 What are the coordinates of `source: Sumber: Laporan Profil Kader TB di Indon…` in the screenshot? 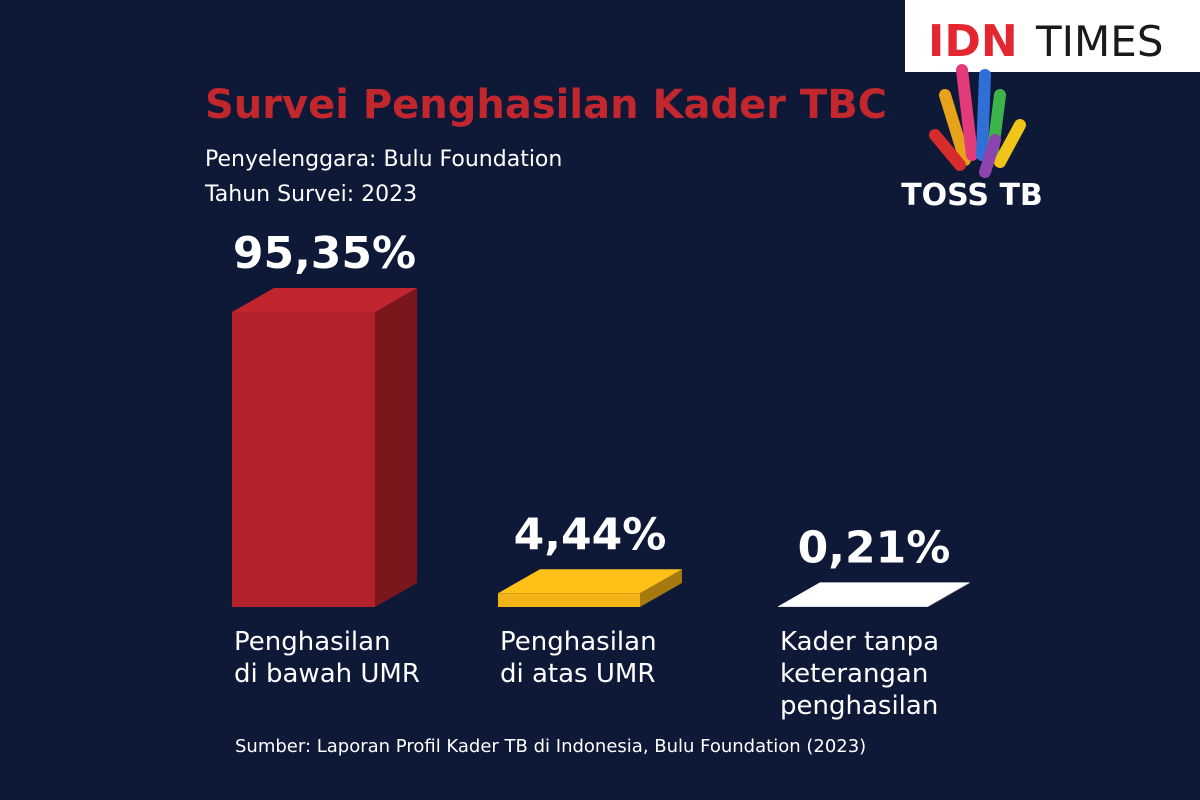 It's located at (550, 746).